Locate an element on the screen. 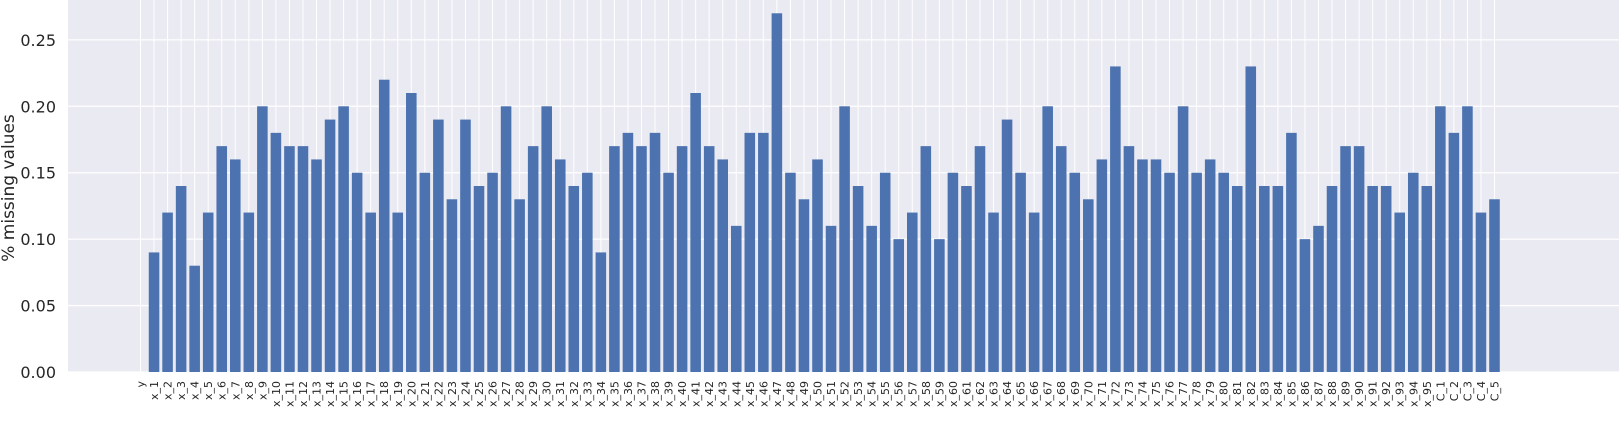 This screenshot has width=1619, height=429. y-tick-label: 0.00 is located at coordinates (38, 372).